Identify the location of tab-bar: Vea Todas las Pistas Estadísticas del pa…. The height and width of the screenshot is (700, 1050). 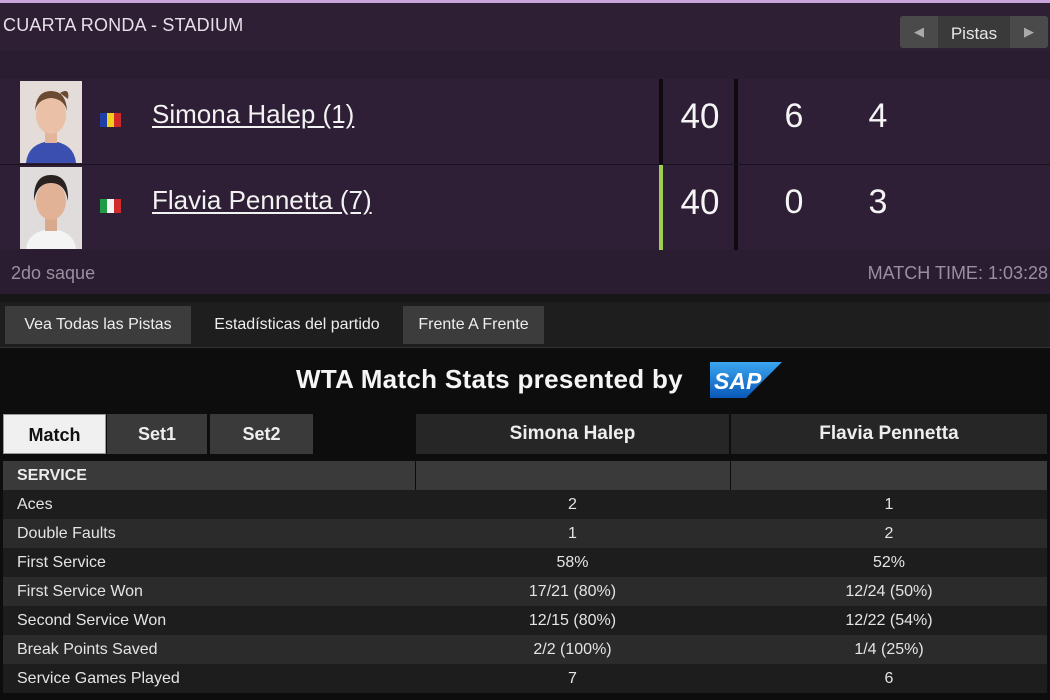
(525, 325).